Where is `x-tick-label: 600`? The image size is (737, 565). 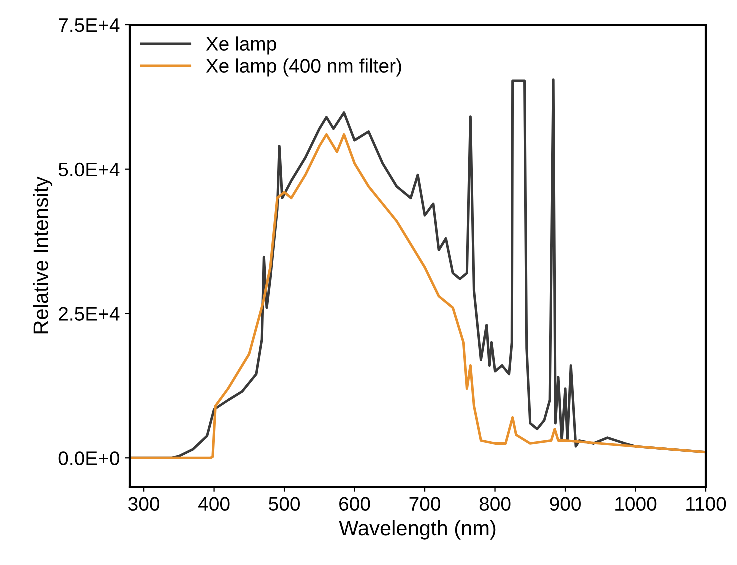
x-tick-label: 600 is located at coordinates (355, 504).